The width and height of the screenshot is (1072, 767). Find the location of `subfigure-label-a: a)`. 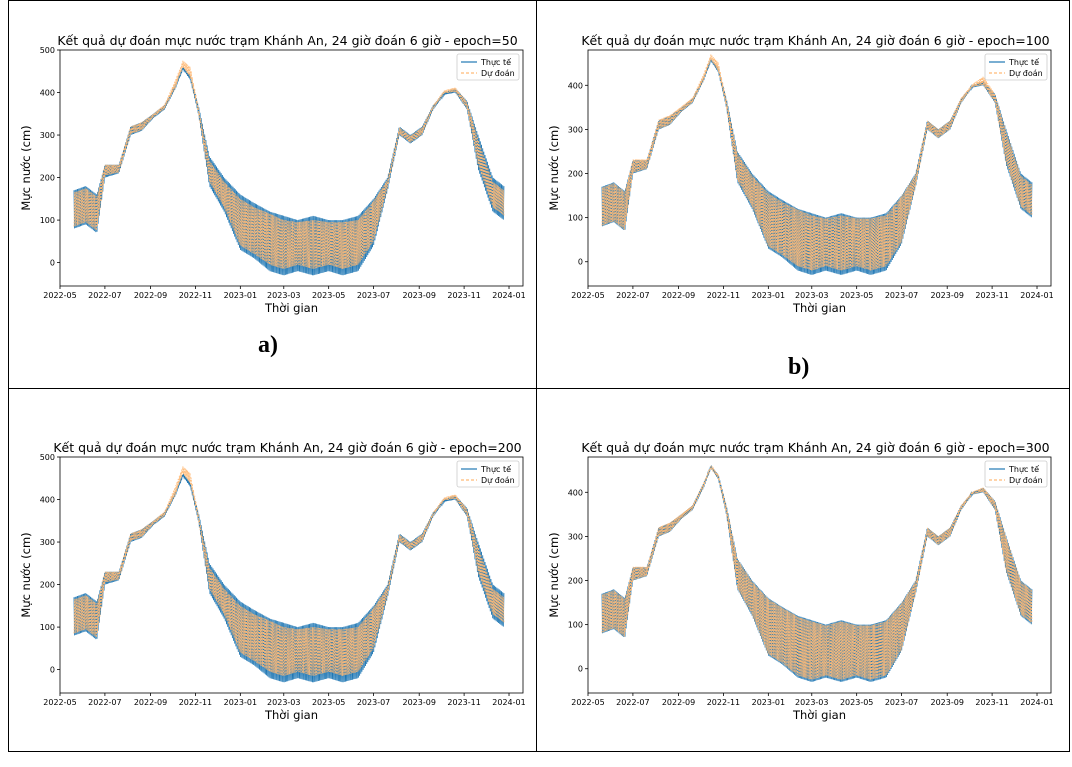

subfigure-label-a: a) is located at coordinates (268, 345).